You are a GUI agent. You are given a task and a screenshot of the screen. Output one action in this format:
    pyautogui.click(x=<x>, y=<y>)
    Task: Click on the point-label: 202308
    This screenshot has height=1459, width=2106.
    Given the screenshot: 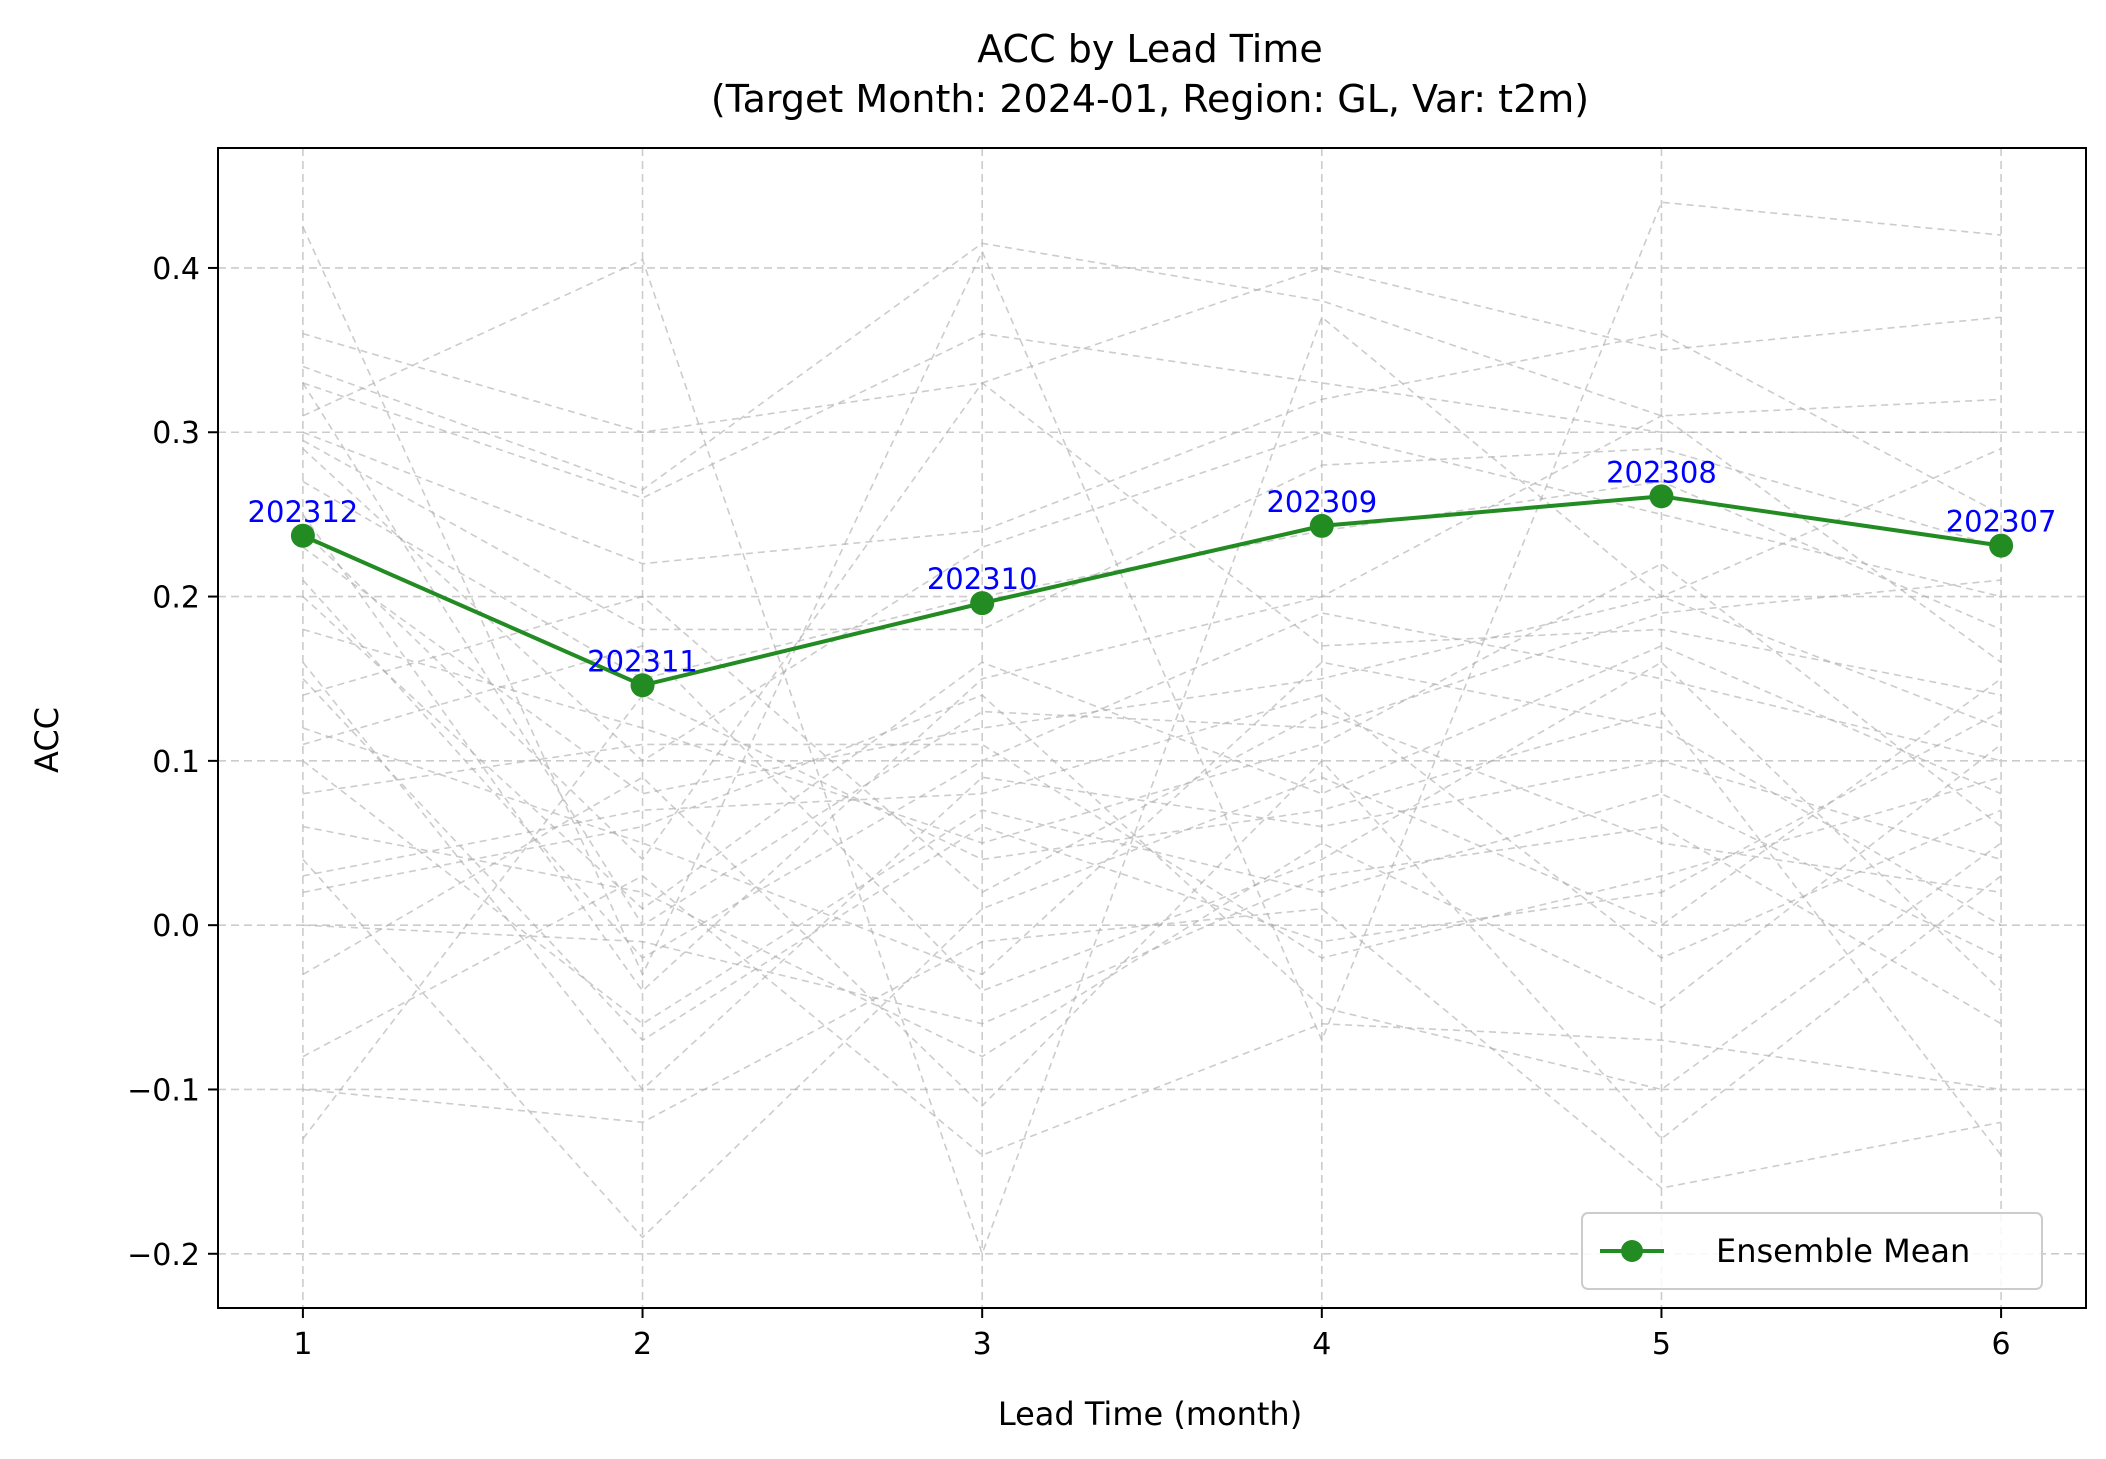 What is the action you would take?
    pyautogui.click(x=1661, y=472)
    